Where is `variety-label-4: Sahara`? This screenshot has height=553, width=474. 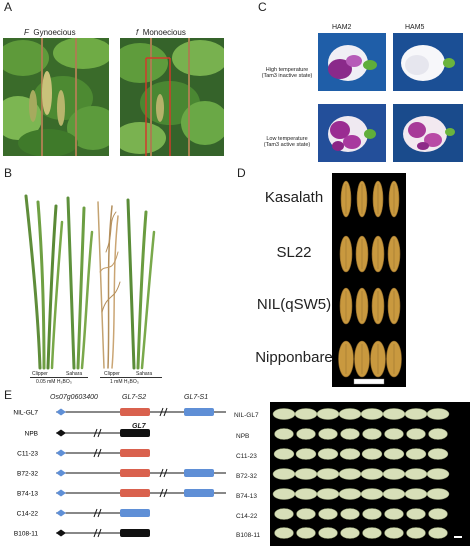
variety-label-4: Sahara is located at coordinates (144, 374).